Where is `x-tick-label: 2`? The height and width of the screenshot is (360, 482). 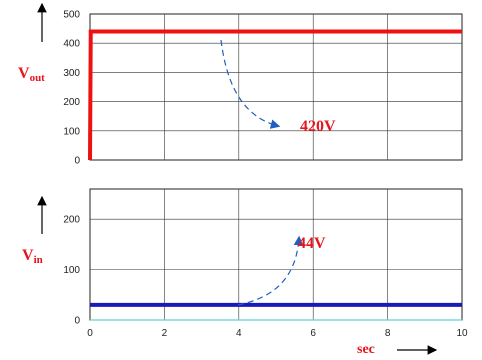 x-tick-label: 2 is located at coordinates (165, 333).